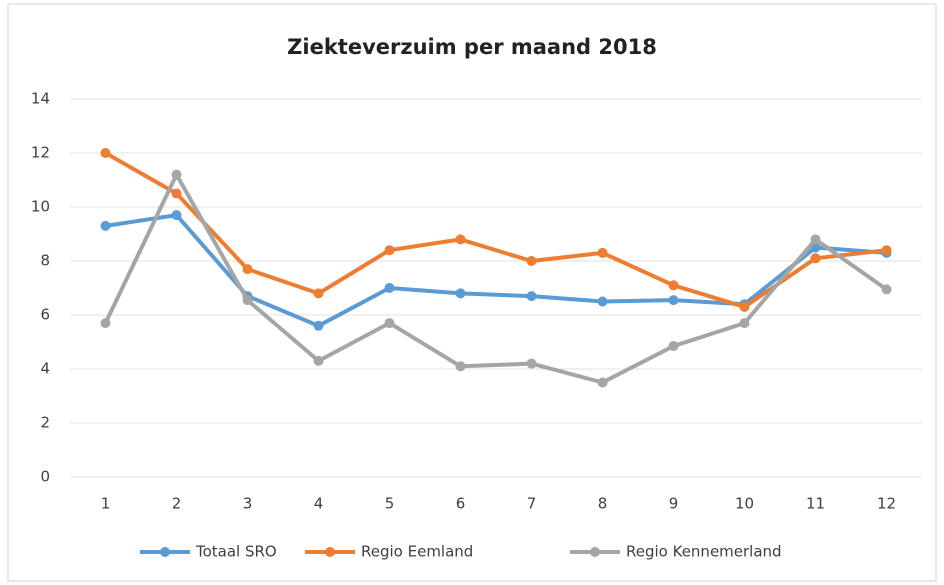 The height and width of the screenshot is (585, 944). What do you see at coordinates (815, 504) in the screenshot?
I see `x-tick-label: 11` at bounding box center [815, 504].